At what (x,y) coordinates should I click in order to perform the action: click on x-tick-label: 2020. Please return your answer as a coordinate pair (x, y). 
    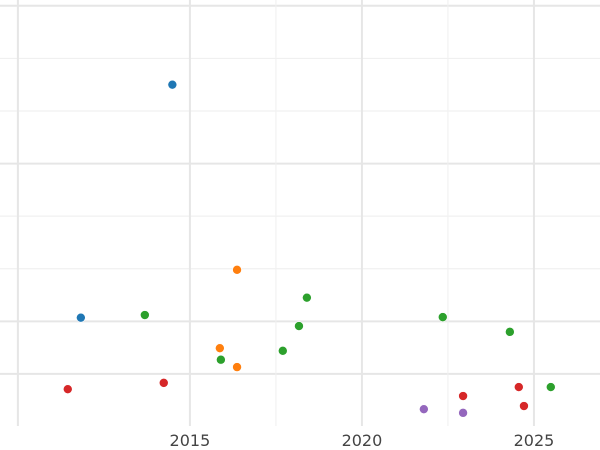
    Looking at the image, I should click on (362, 440).